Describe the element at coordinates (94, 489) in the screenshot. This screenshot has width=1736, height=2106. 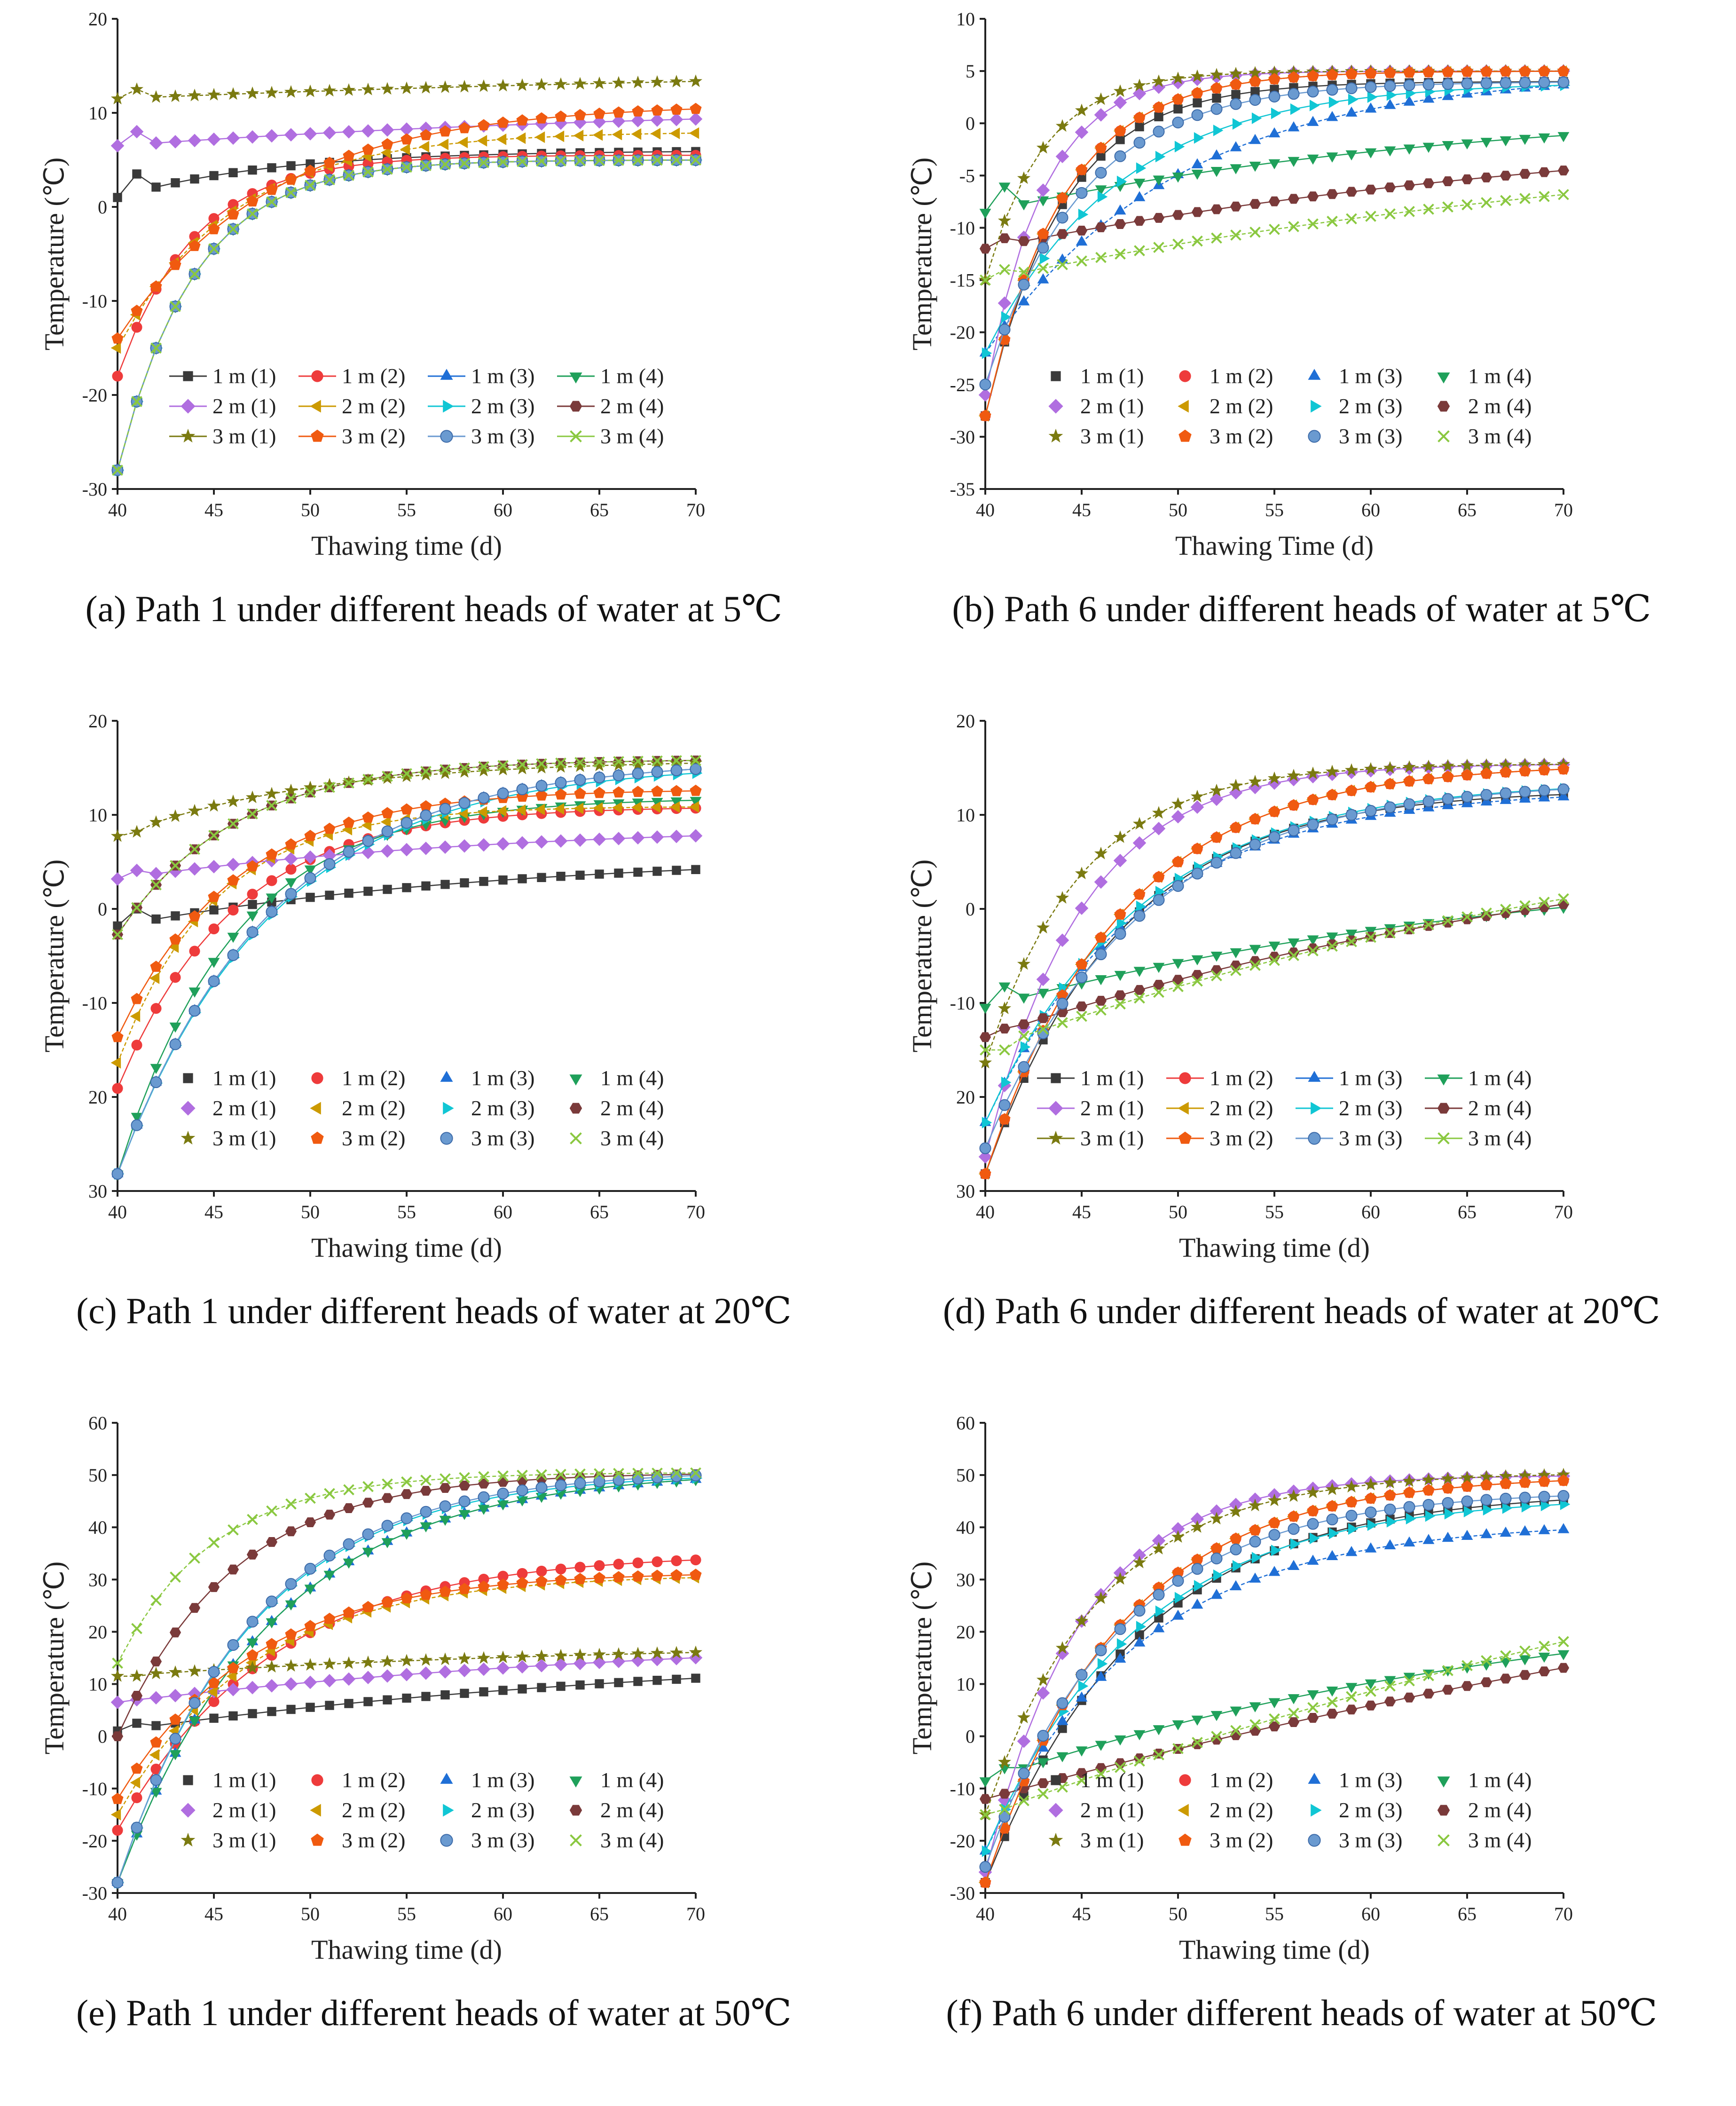
I see `y-tick-label: -30` at that location.